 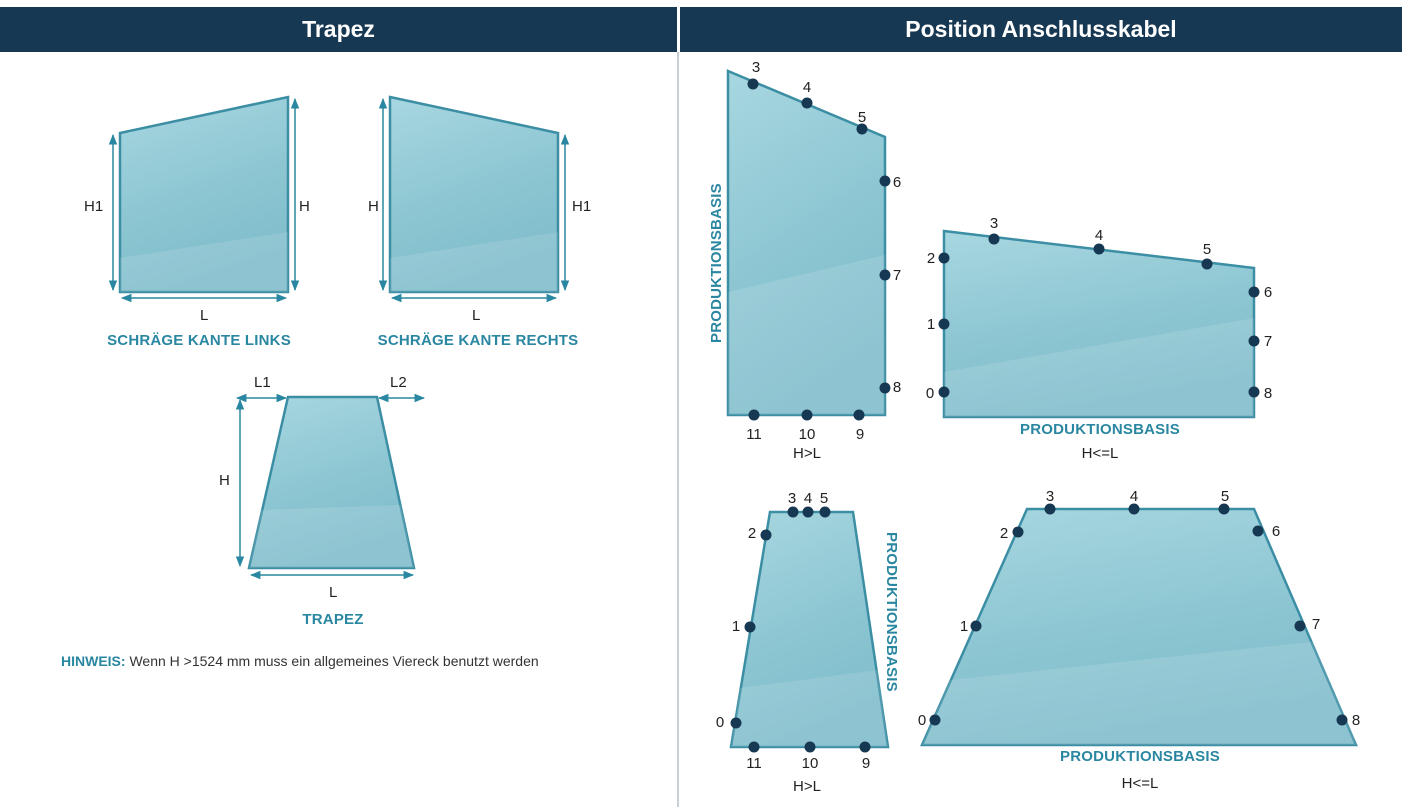 I want to click on position-wide-slanted: PRODUKTIONSBASIS H<=L 0 1 2 3 4 5 6 7 8, so click(x=1099, y=338).